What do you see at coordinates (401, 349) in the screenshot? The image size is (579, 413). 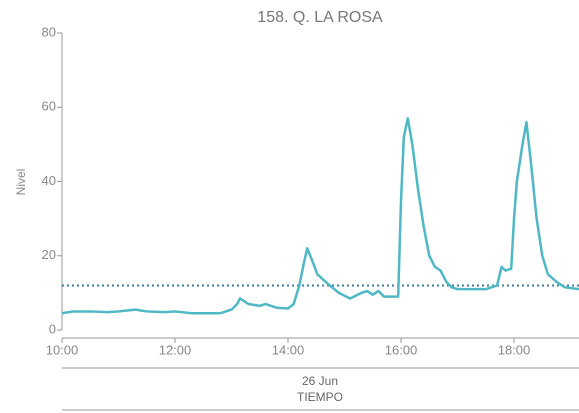 I see `x-tick-label: 16:00` at bounding box center [401, 349].